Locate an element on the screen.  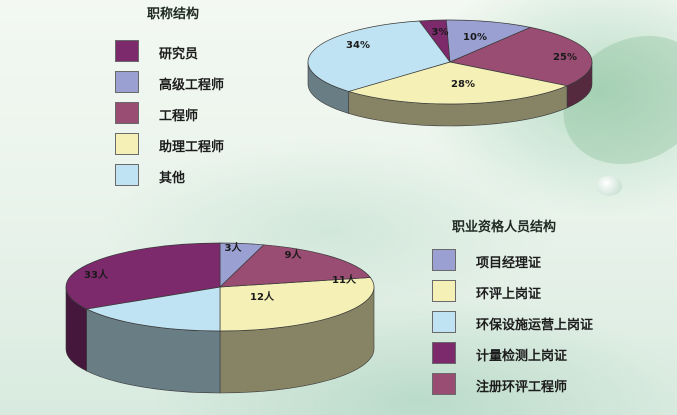
chart-1-title: 职称结构 is located at coordinates (173, 14).